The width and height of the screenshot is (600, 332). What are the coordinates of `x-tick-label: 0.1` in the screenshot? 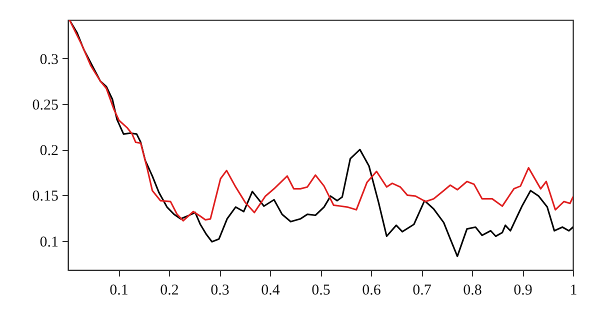 It's located at (119, 290).